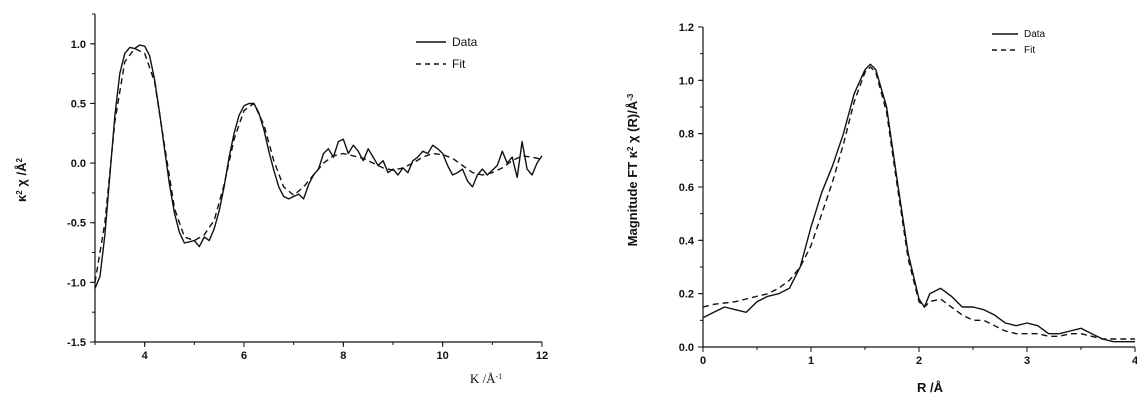 The width and height of the screenshot is (1137, 399). Describe the element at coordinates (447, 53) in the screenshot. I see `chart-left-legend: Data Fit` at that location.